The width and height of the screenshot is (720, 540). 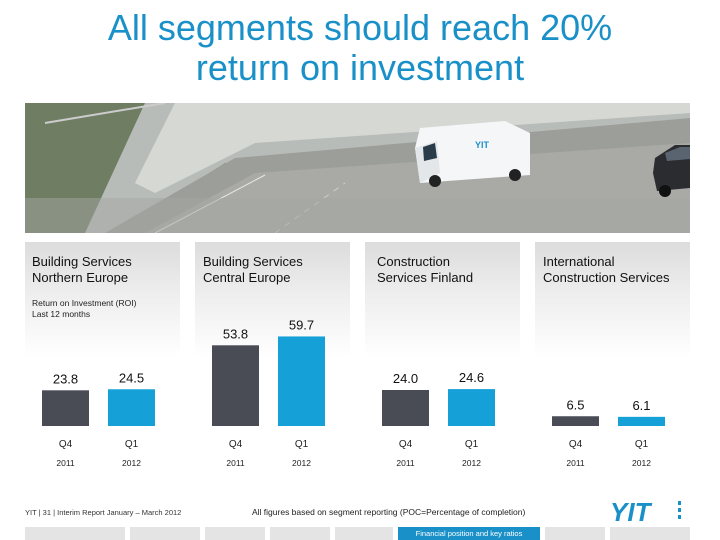 What do you see at coordinates (61, 314) in the screenshot?
I see `roi-label-line-2: Last 12 months` at bounding box center [61, 314].